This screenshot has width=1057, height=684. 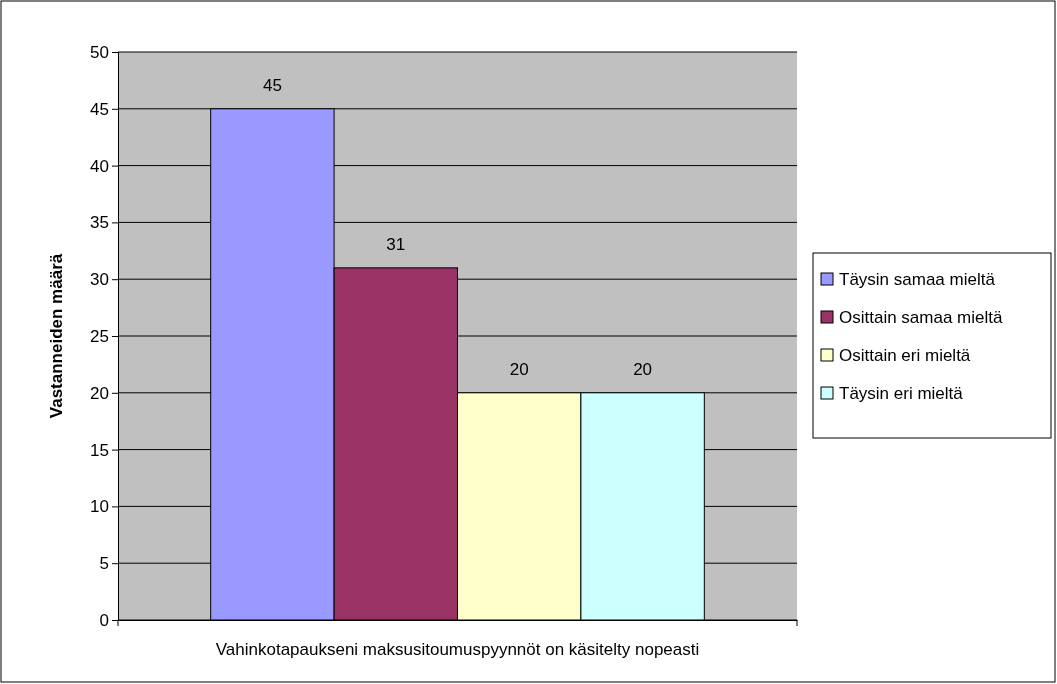 What do you see at coordinates (905, 355) in the screenshot?
I see `legend-label: Osittain eri mieltä` at bounding box center [905, 355].